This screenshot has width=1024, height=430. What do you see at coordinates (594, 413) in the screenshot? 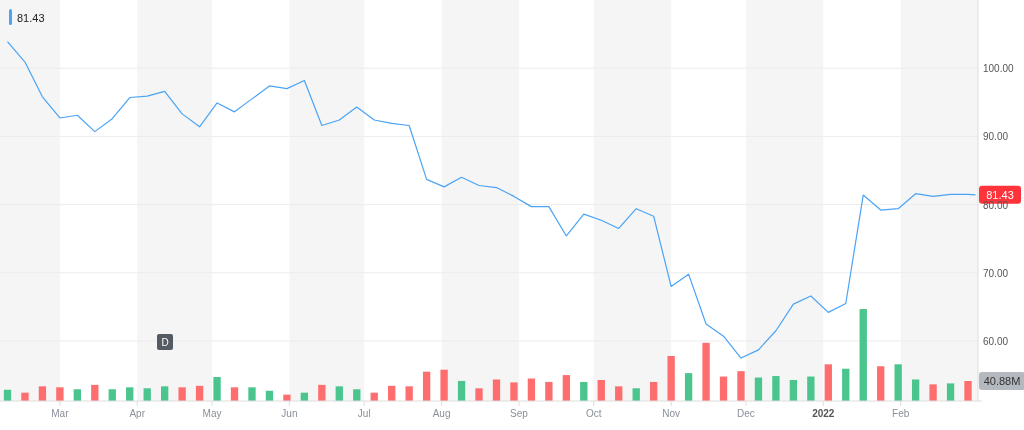
I see `x-tick-label: Oct` at bounding box center [594, 413].